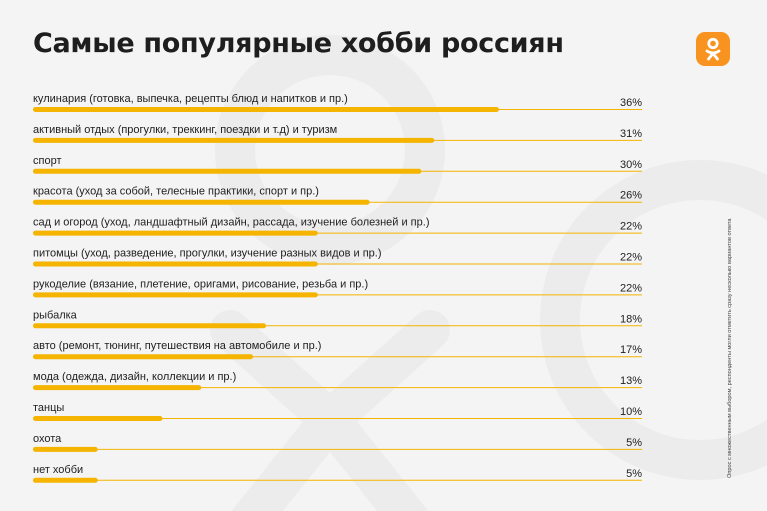 The height and width of the screenshot is (511, 767). Describe the element at coordinates (631, 412) in the screenshot. I see `value-label: 10%` at that location.